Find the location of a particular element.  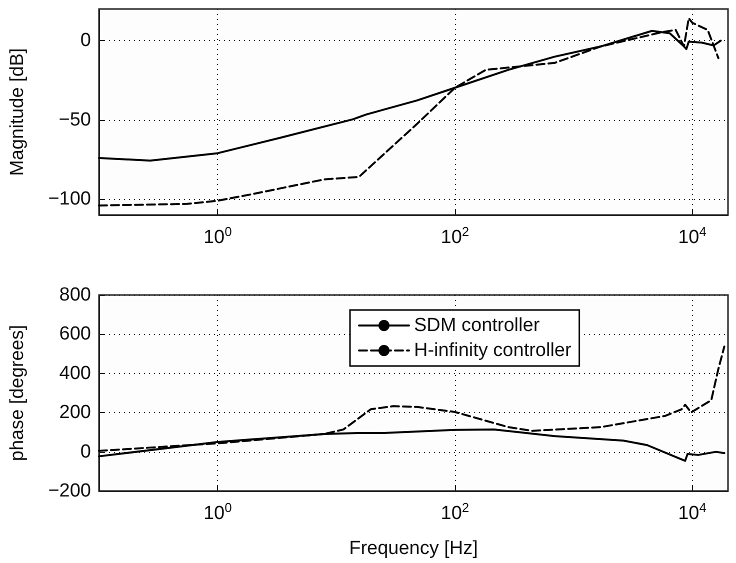

y-tick-label: 600 is located at coordinates (75, 334).